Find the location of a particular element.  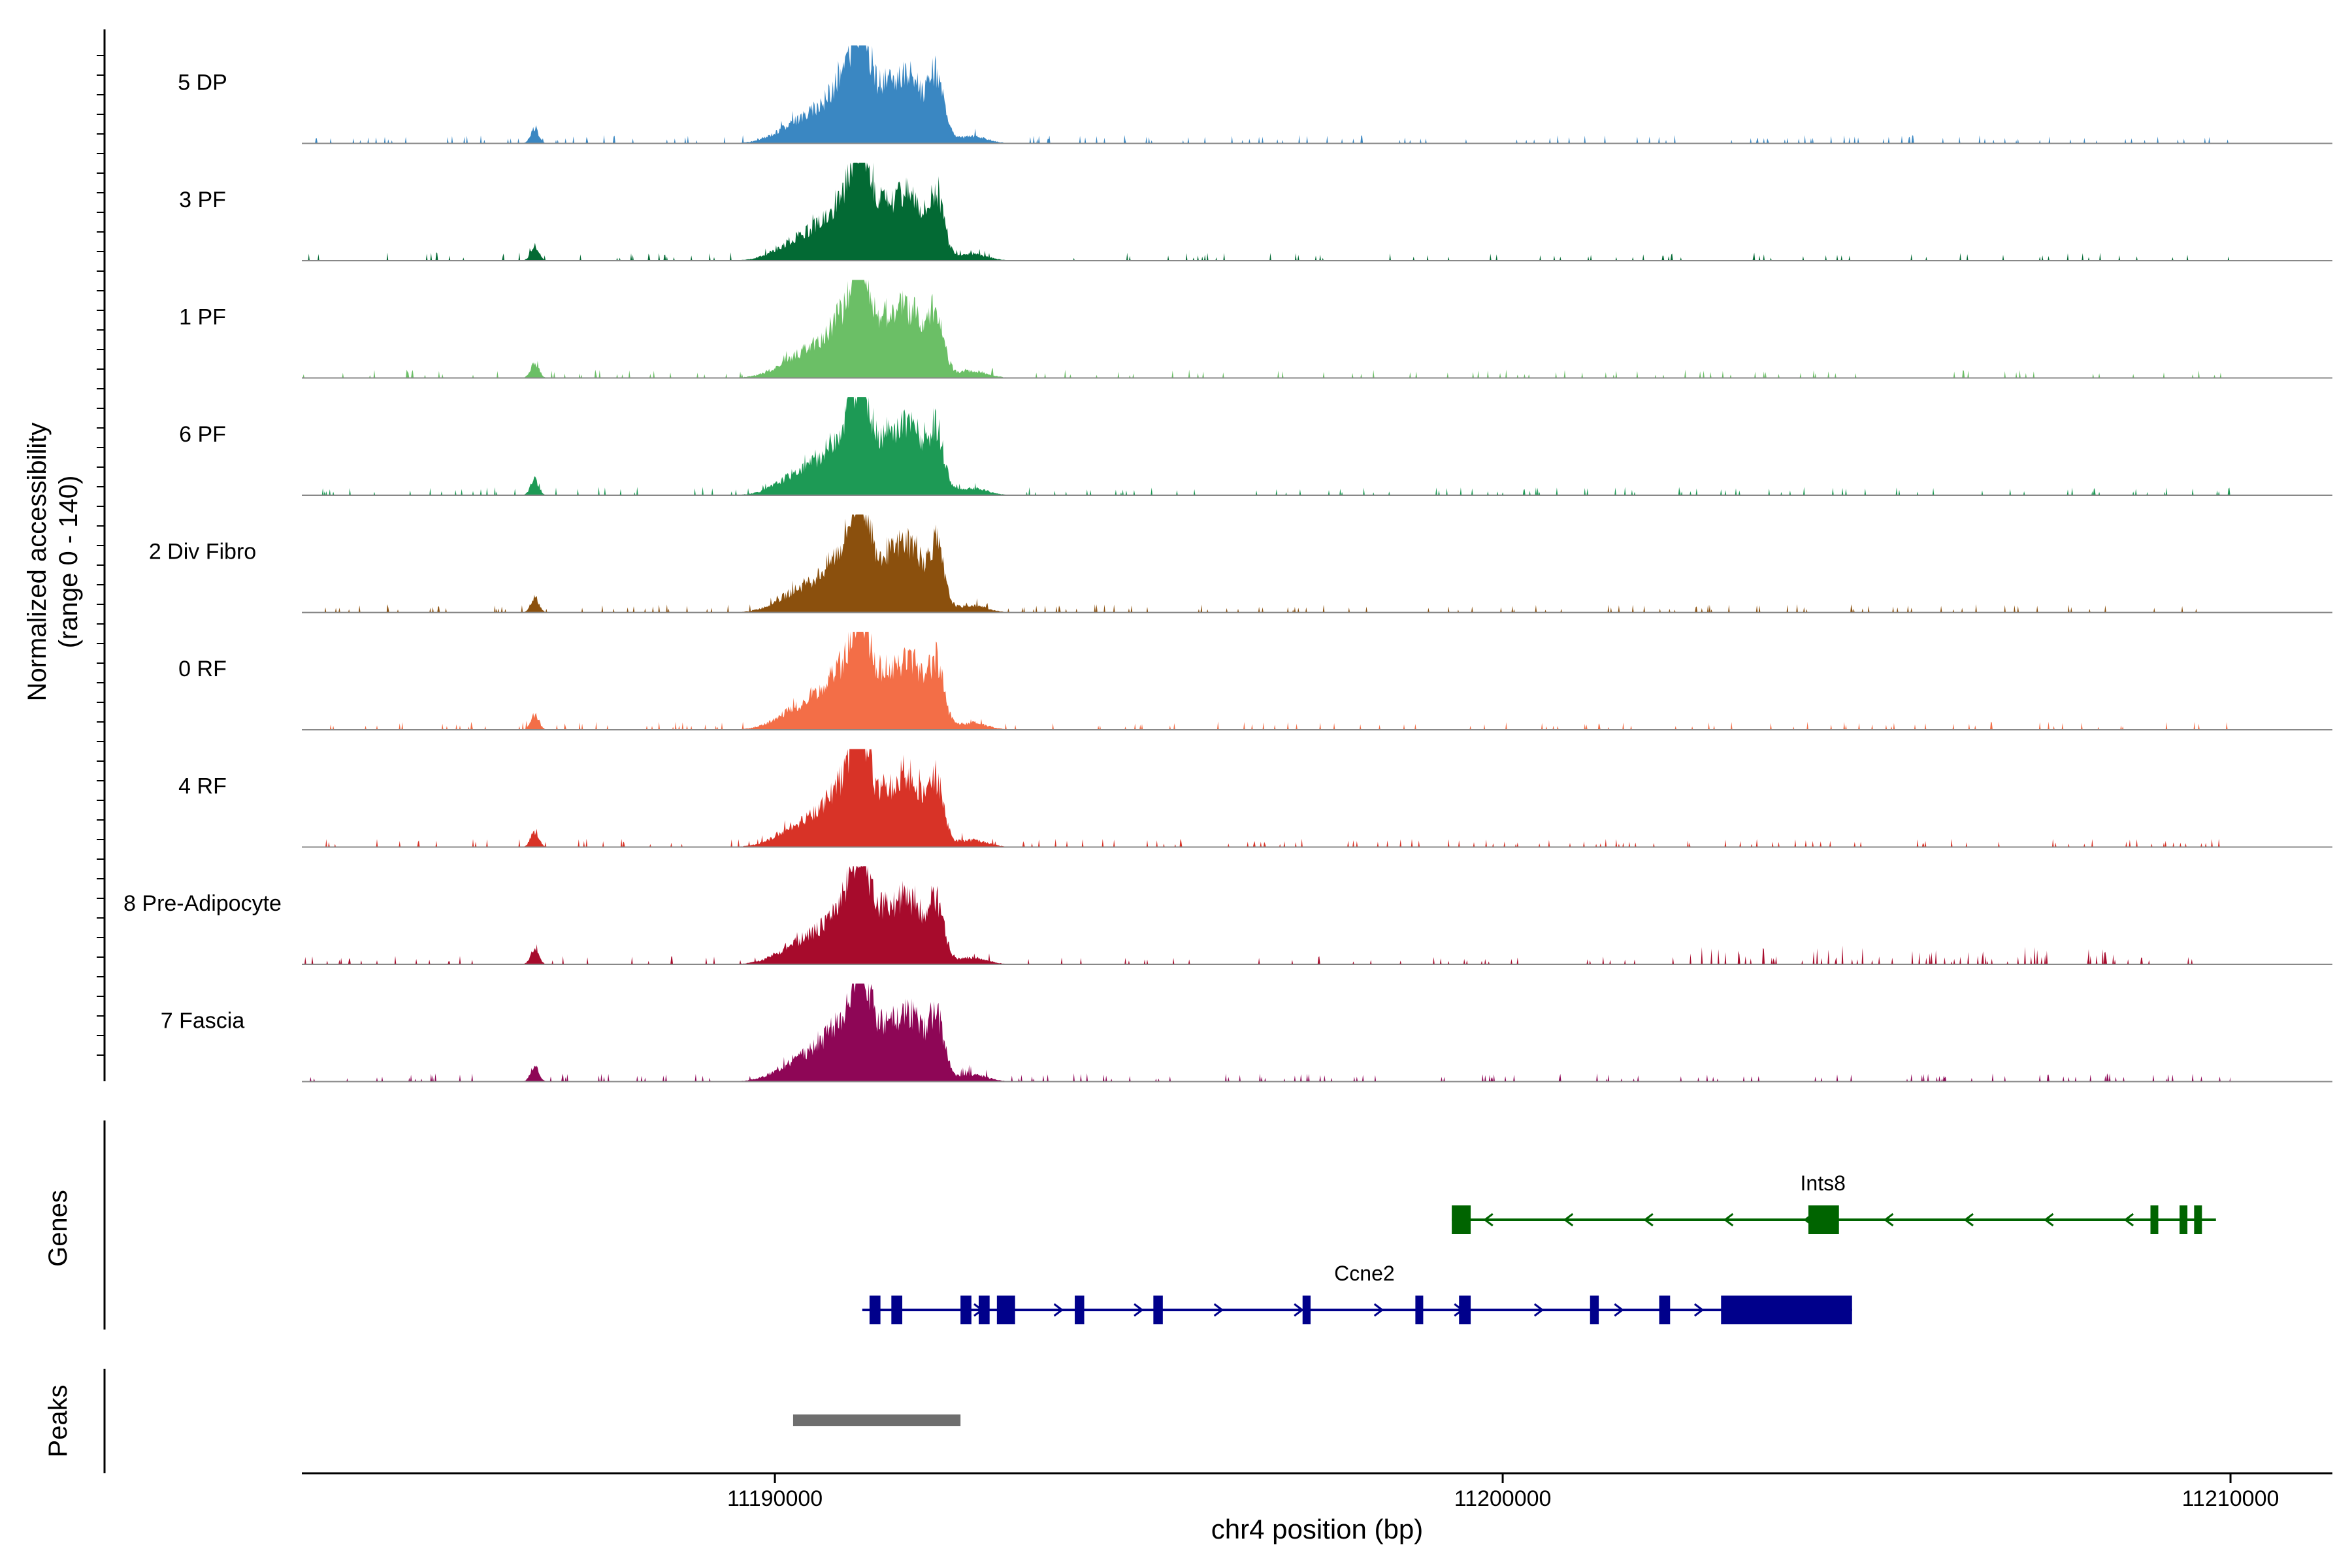

track-3-pf: 3 PF is located at coordinates (1255, 212).